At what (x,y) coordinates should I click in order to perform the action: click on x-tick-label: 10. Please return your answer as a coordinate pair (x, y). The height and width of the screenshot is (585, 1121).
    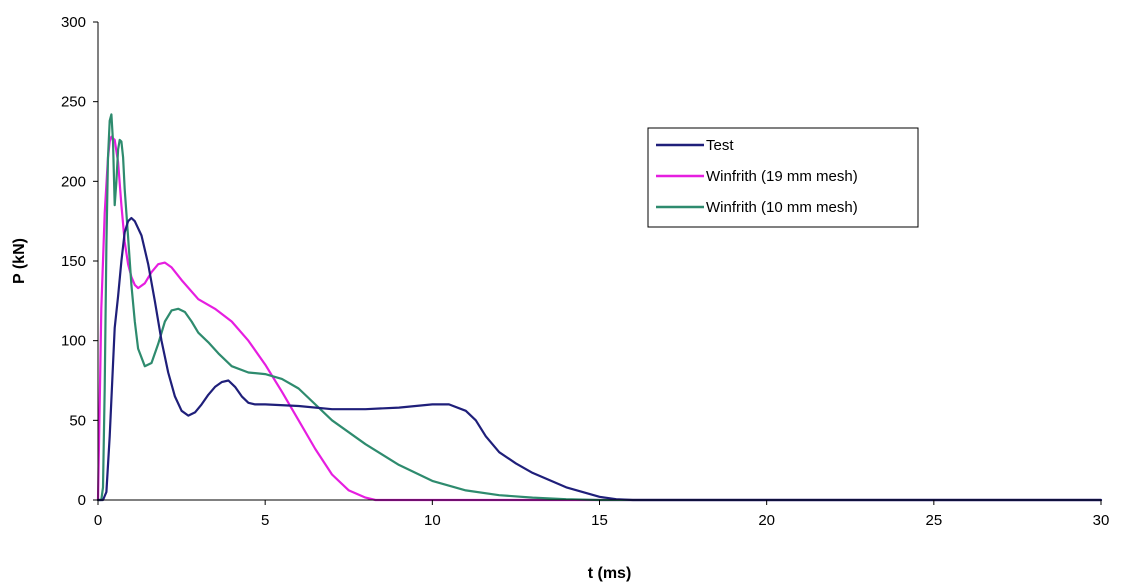
    Looking at the image, I should click on (432, 520).